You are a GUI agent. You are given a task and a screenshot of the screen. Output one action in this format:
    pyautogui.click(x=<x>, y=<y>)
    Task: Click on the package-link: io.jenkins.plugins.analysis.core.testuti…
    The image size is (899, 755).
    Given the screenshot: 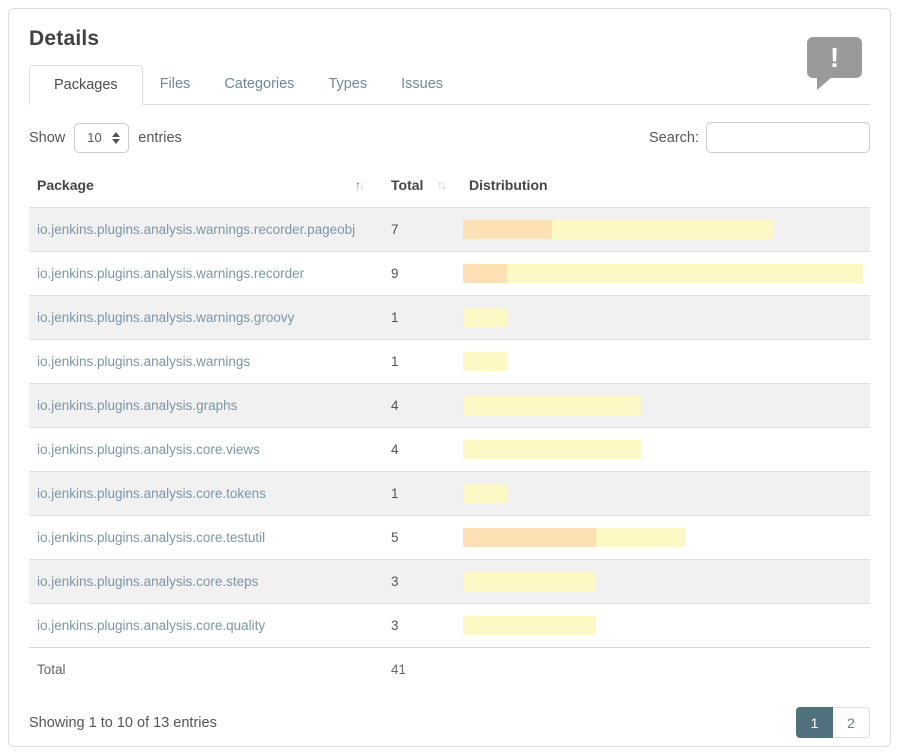 What is the action you would take?
    pyautogui.click(x=151, y=537)
    